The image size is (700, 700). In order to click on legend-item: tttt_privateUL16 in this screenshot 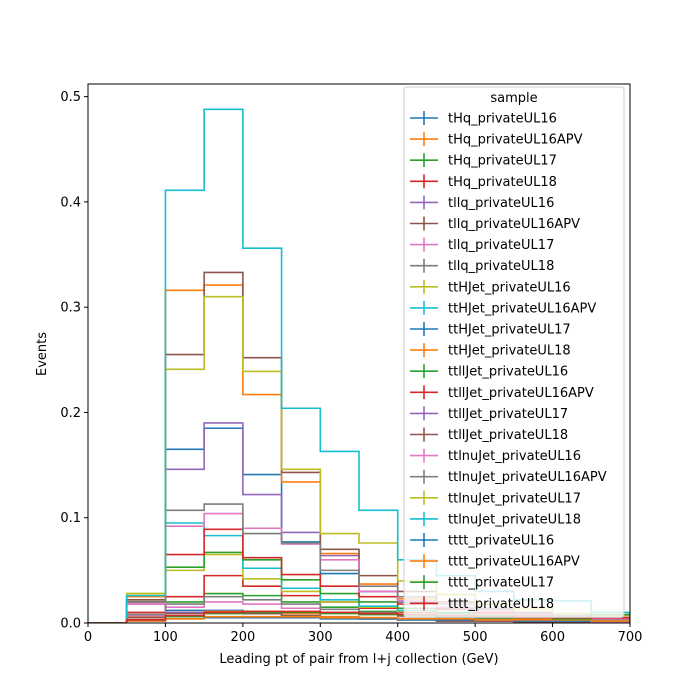, I will do `click(482, 541)`.